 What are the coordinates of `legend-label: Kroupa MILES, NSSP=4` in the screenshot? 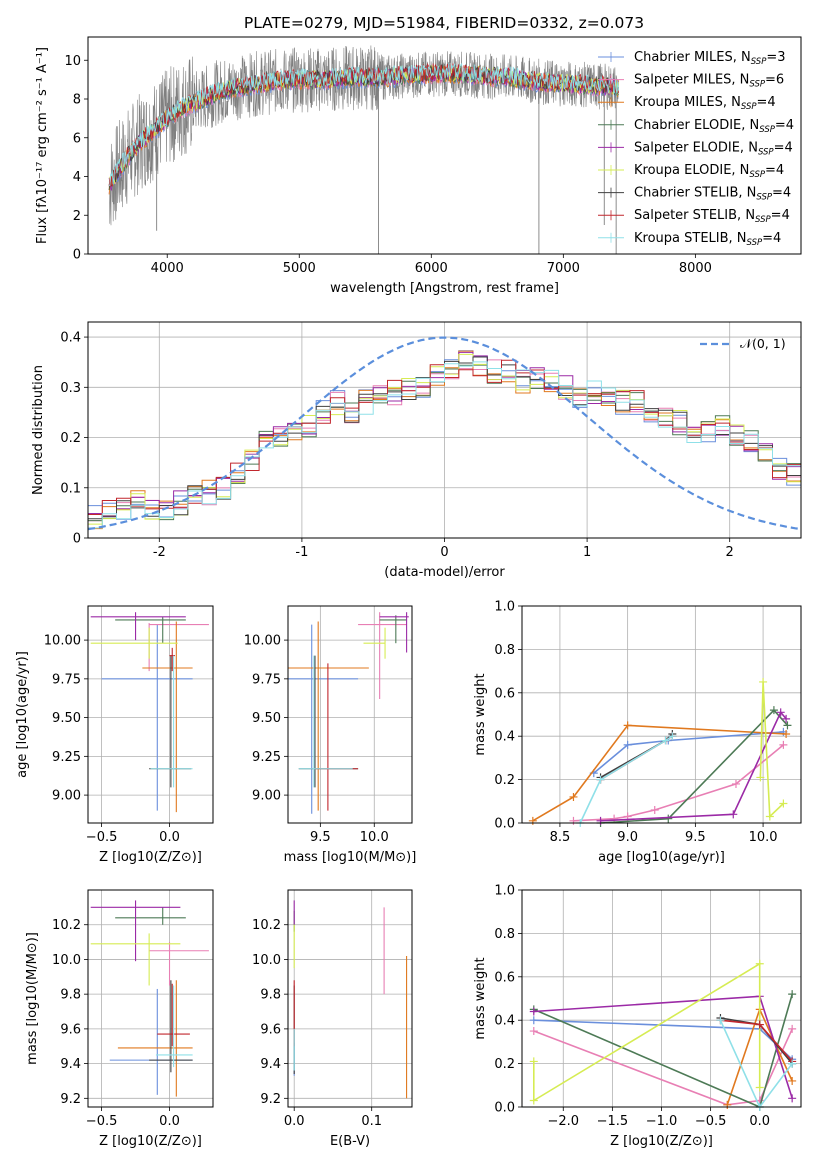 It's located at (705, 103).